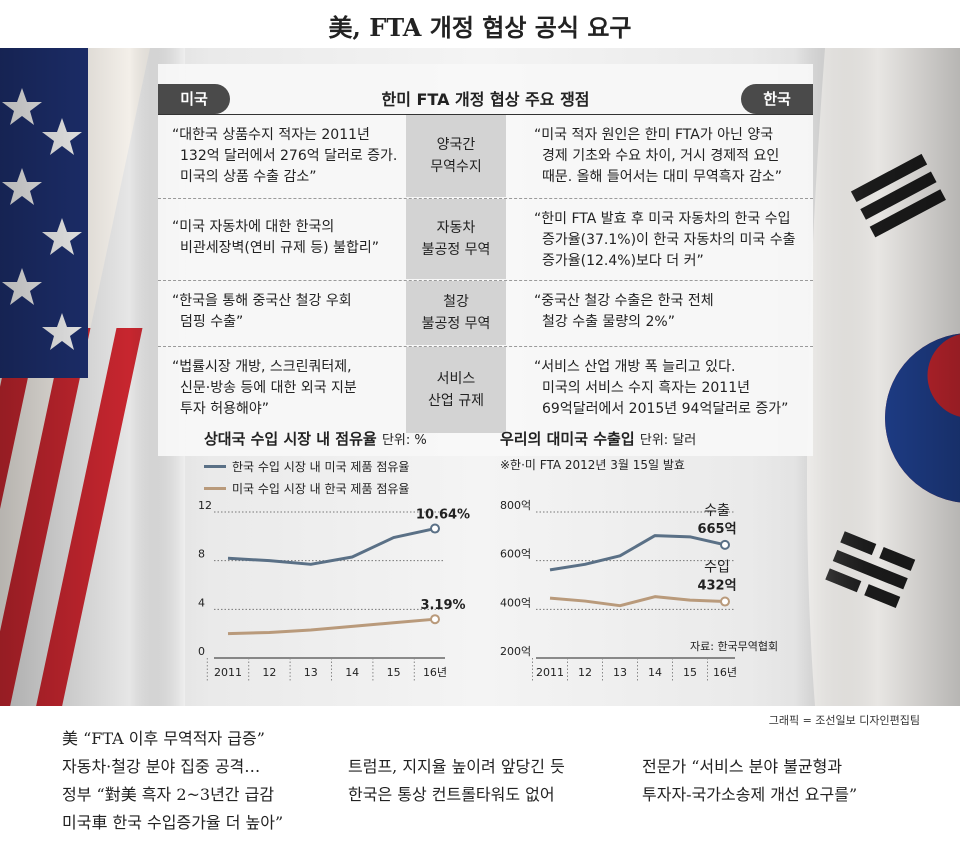  Describe the element at coordinates (201, 554) in the screenshot. I see `y-tick-label: 8` at that location.